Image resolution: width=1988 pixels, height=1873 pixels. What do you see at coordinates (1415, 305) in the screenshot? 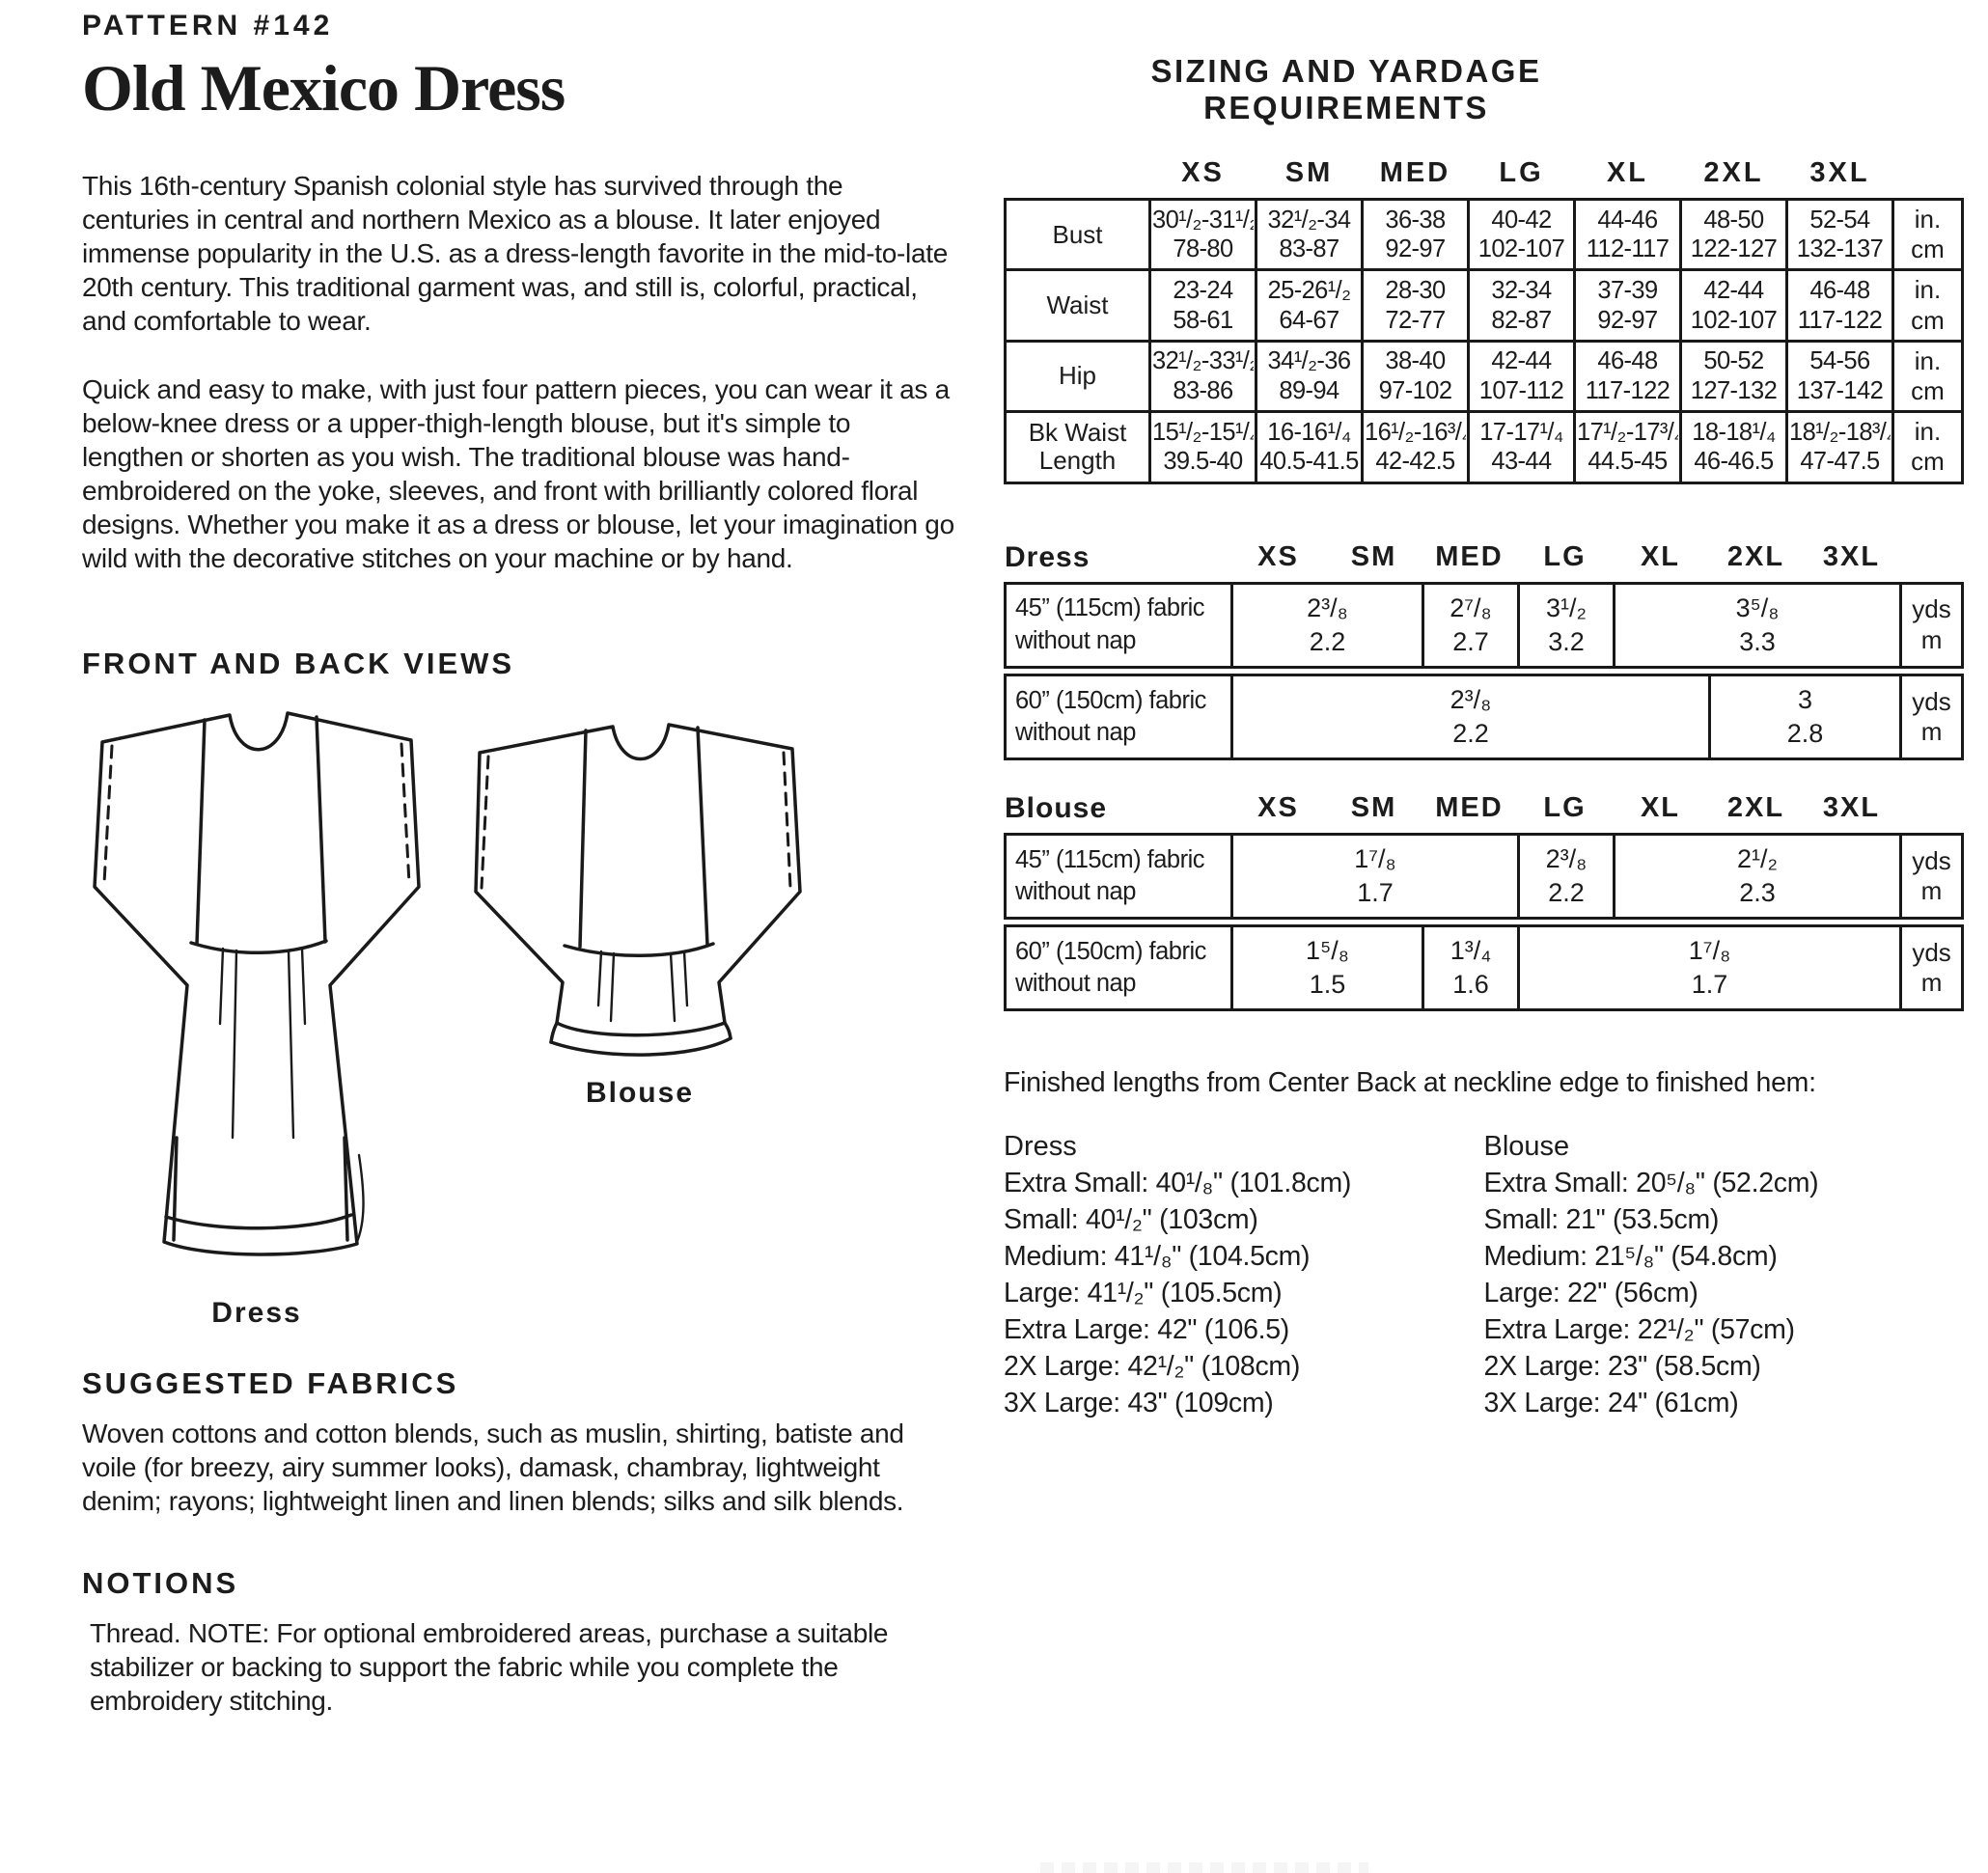
I see `measurement-cell: 28-30 72-77` at bounding box center [1415, 305].